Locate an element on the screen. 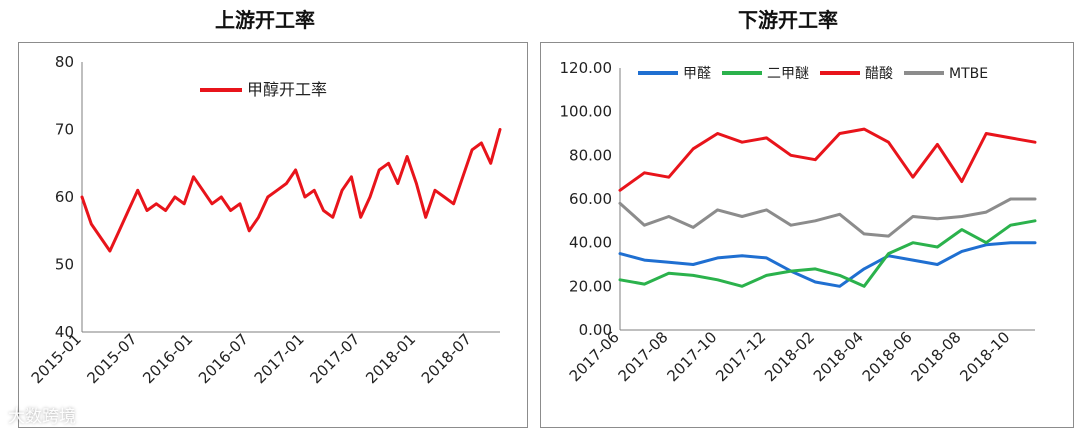 Image resolution: width=1080 pixels, height=435 pixels. x-tick-label: 2016-07 is located at coordinates (223, 358).